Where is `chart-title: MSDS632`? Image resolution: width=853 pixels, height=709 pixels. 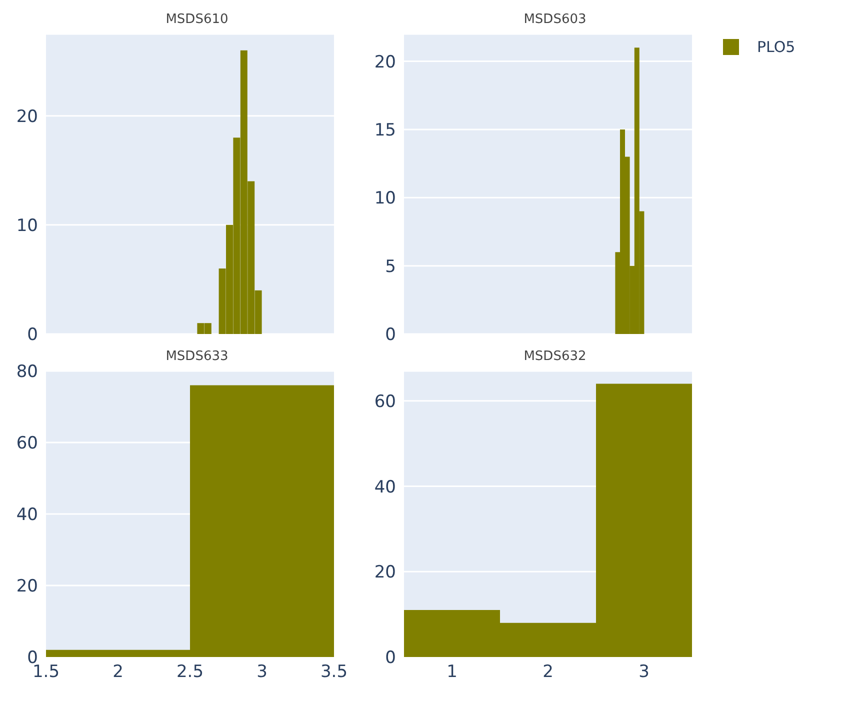 chart-title: MSDS632 is located at coordinates (555, 356).